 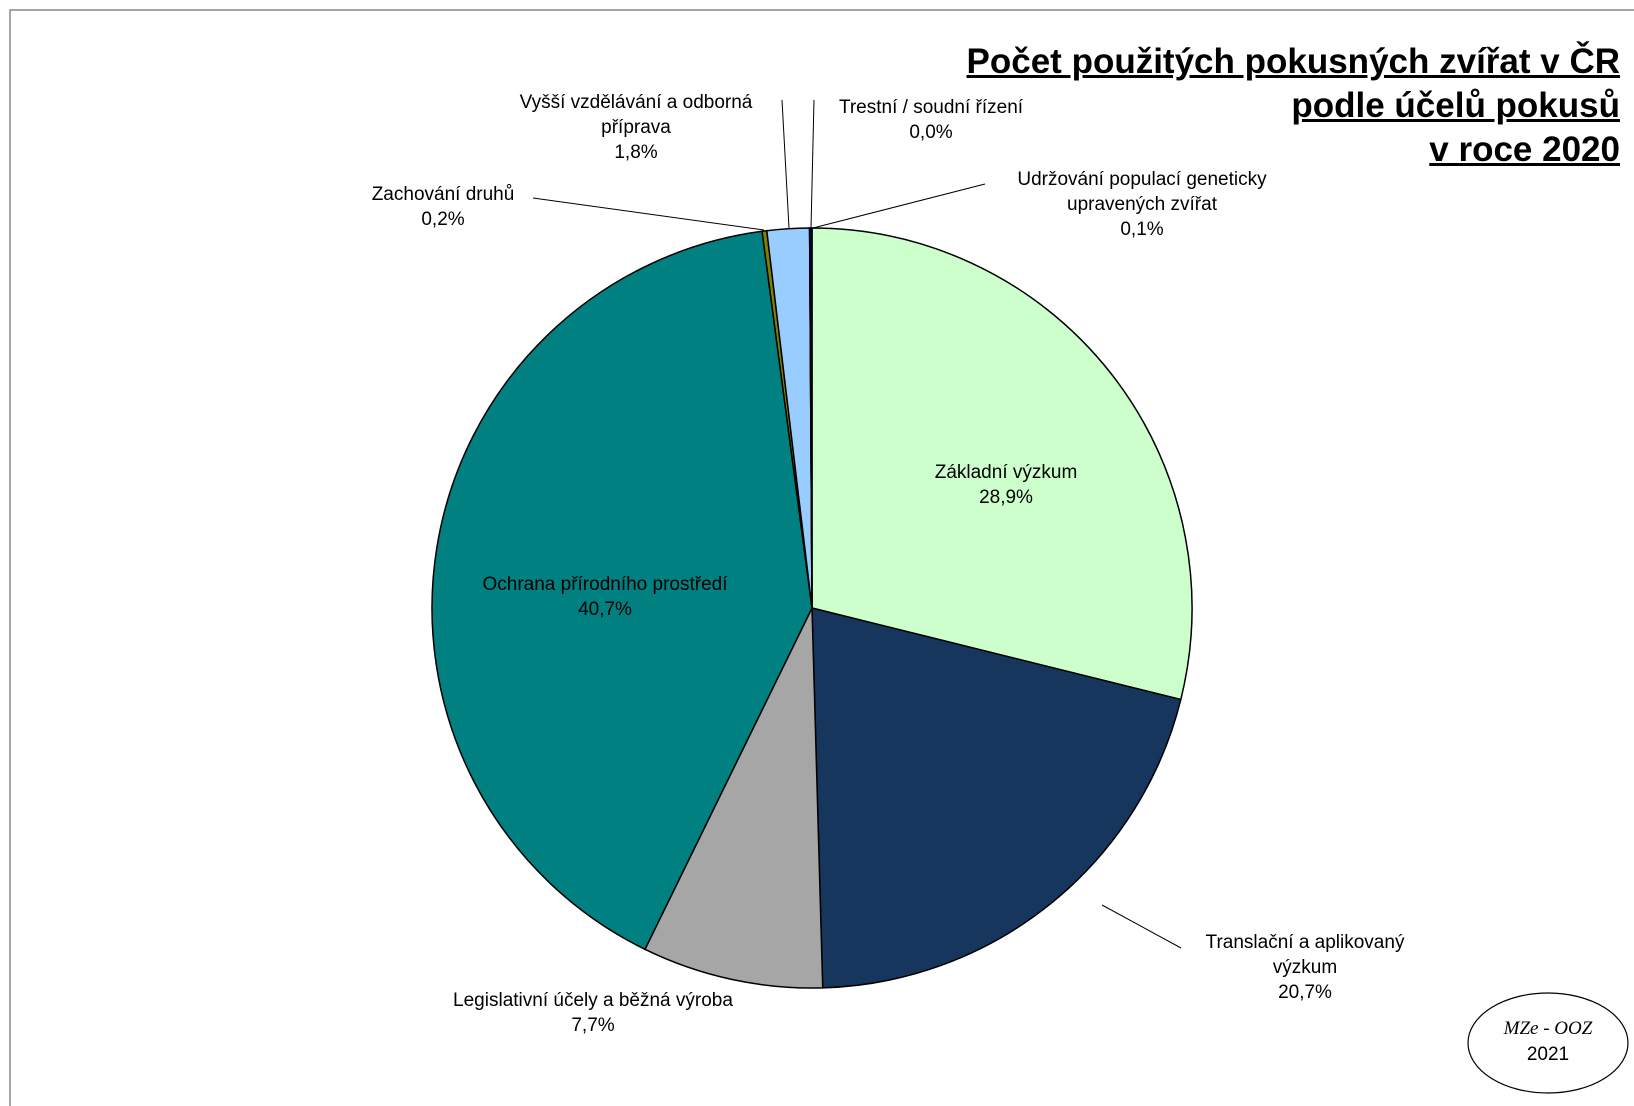 What do you see at coordinates (1006, 497) in the screenshot?
I see `value-label: 28,9%` at bounding box center [1006, 497].